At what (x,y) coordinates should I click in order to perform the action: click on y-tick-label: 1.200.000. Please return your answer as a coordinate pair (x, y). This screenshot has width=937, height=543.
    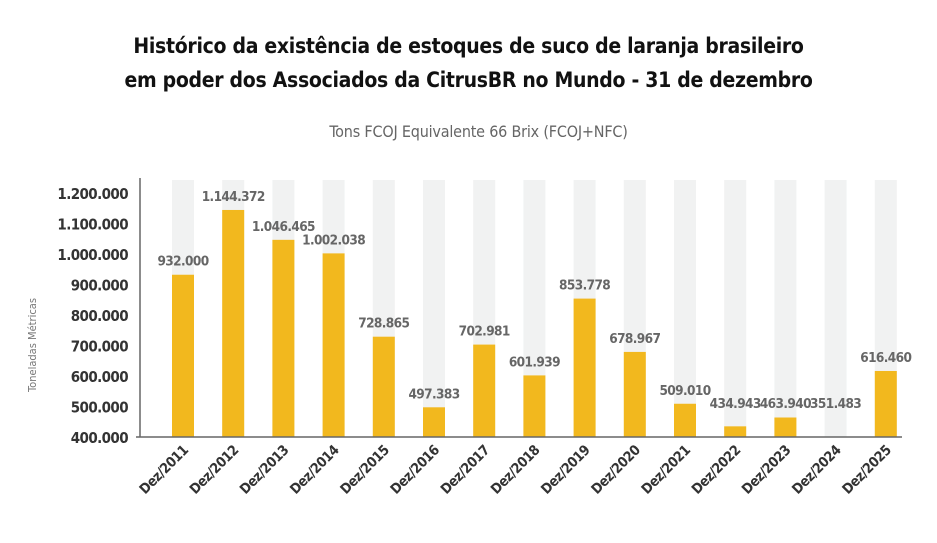
    Looking at the image, I should click on (92, 194).